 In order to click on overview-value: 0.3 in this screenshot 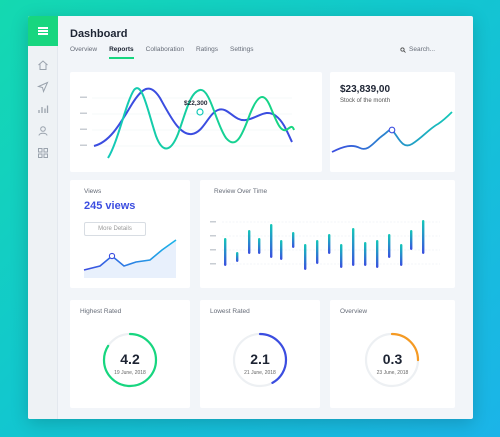, I will do `click(392, 359)`.